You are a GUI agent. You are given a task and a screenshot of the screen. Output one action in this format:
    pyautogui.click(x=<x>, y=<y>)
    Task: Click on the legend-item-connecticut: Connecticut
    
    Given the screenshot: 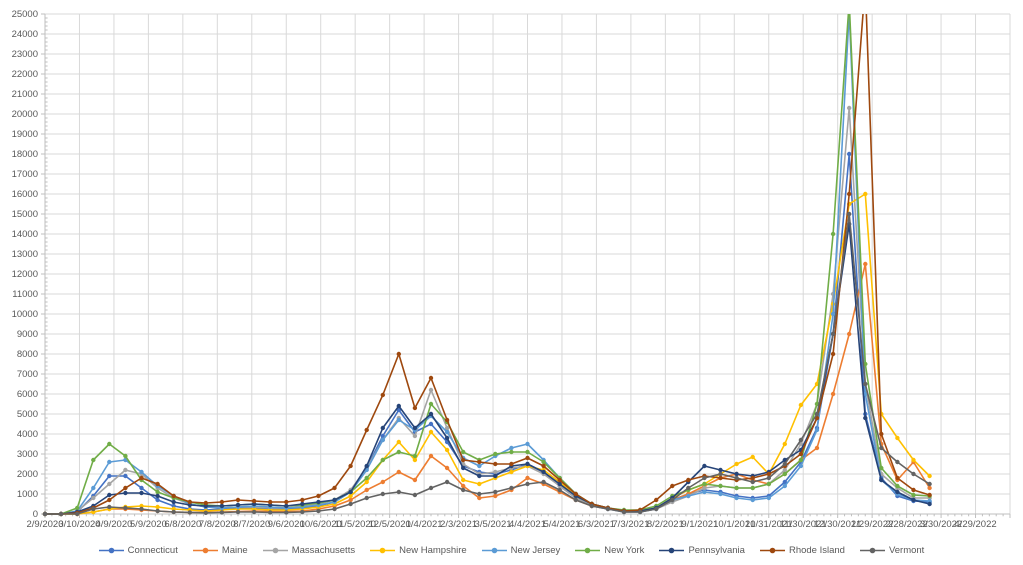 What is the action you would take?
    pyautogui.click(x=138, y=550)
    